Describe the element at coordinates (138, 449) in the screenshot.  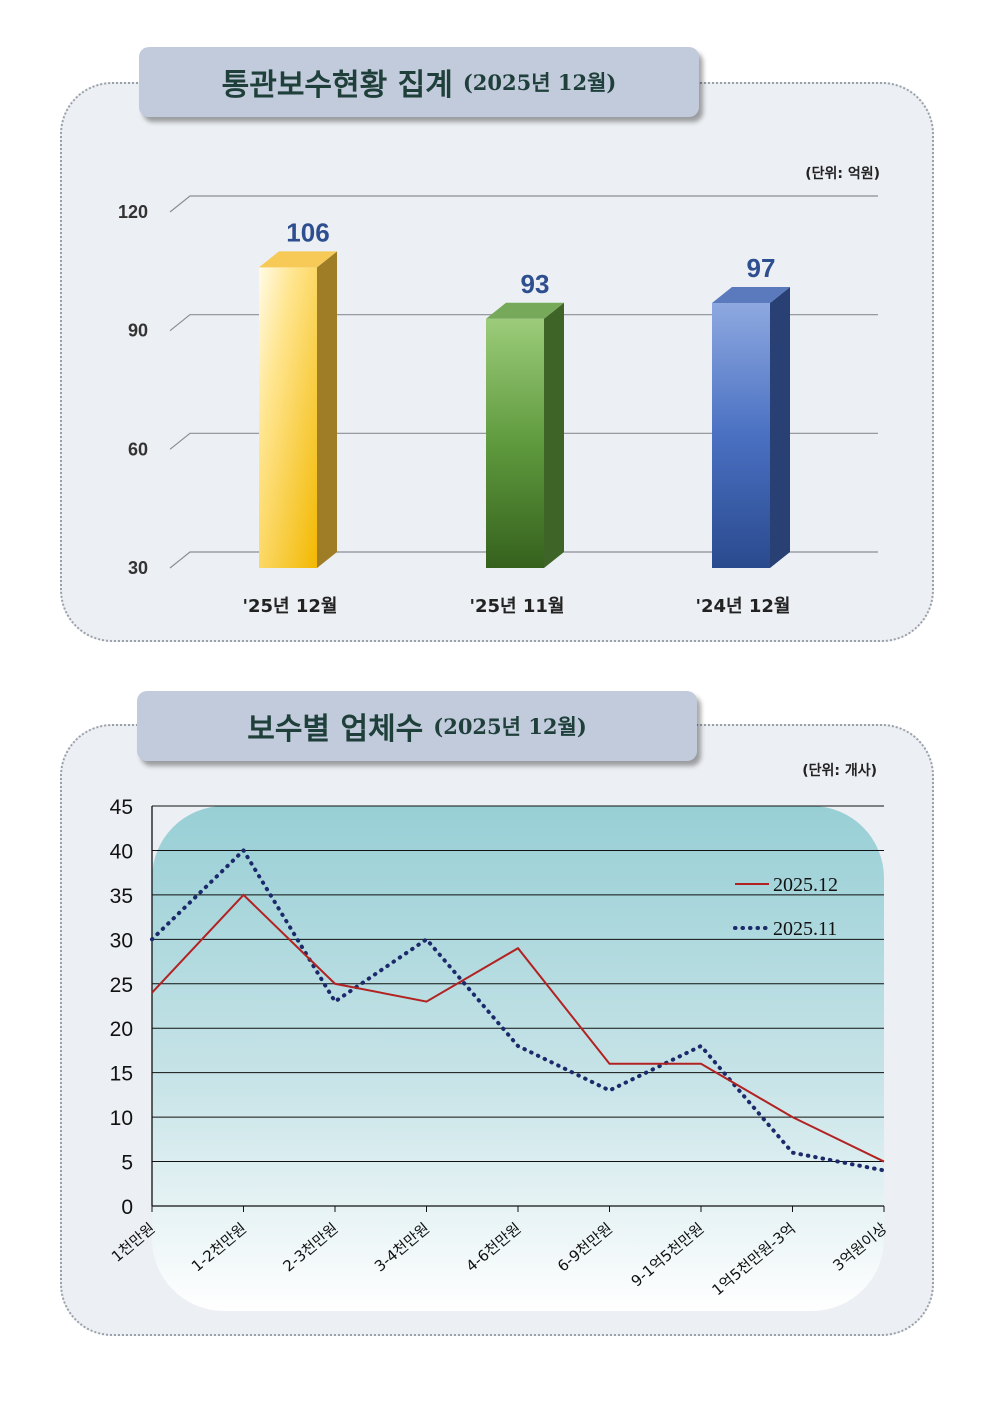
I see `bar-y-tick-label: 60` at that location.